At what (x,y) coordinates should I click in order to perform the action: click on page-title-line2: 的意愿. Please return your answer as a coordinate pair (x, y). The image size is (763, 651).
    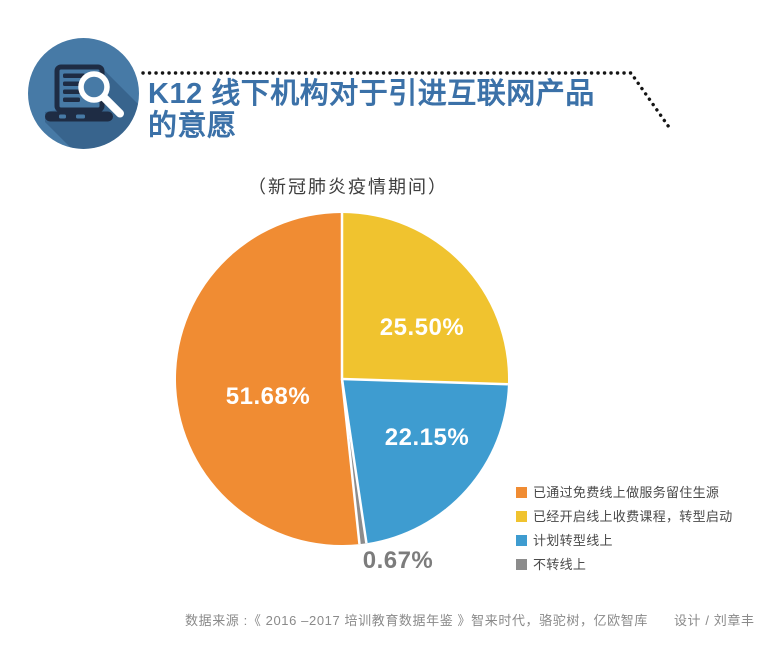
    Looking at the image, I should click on (192, 125).